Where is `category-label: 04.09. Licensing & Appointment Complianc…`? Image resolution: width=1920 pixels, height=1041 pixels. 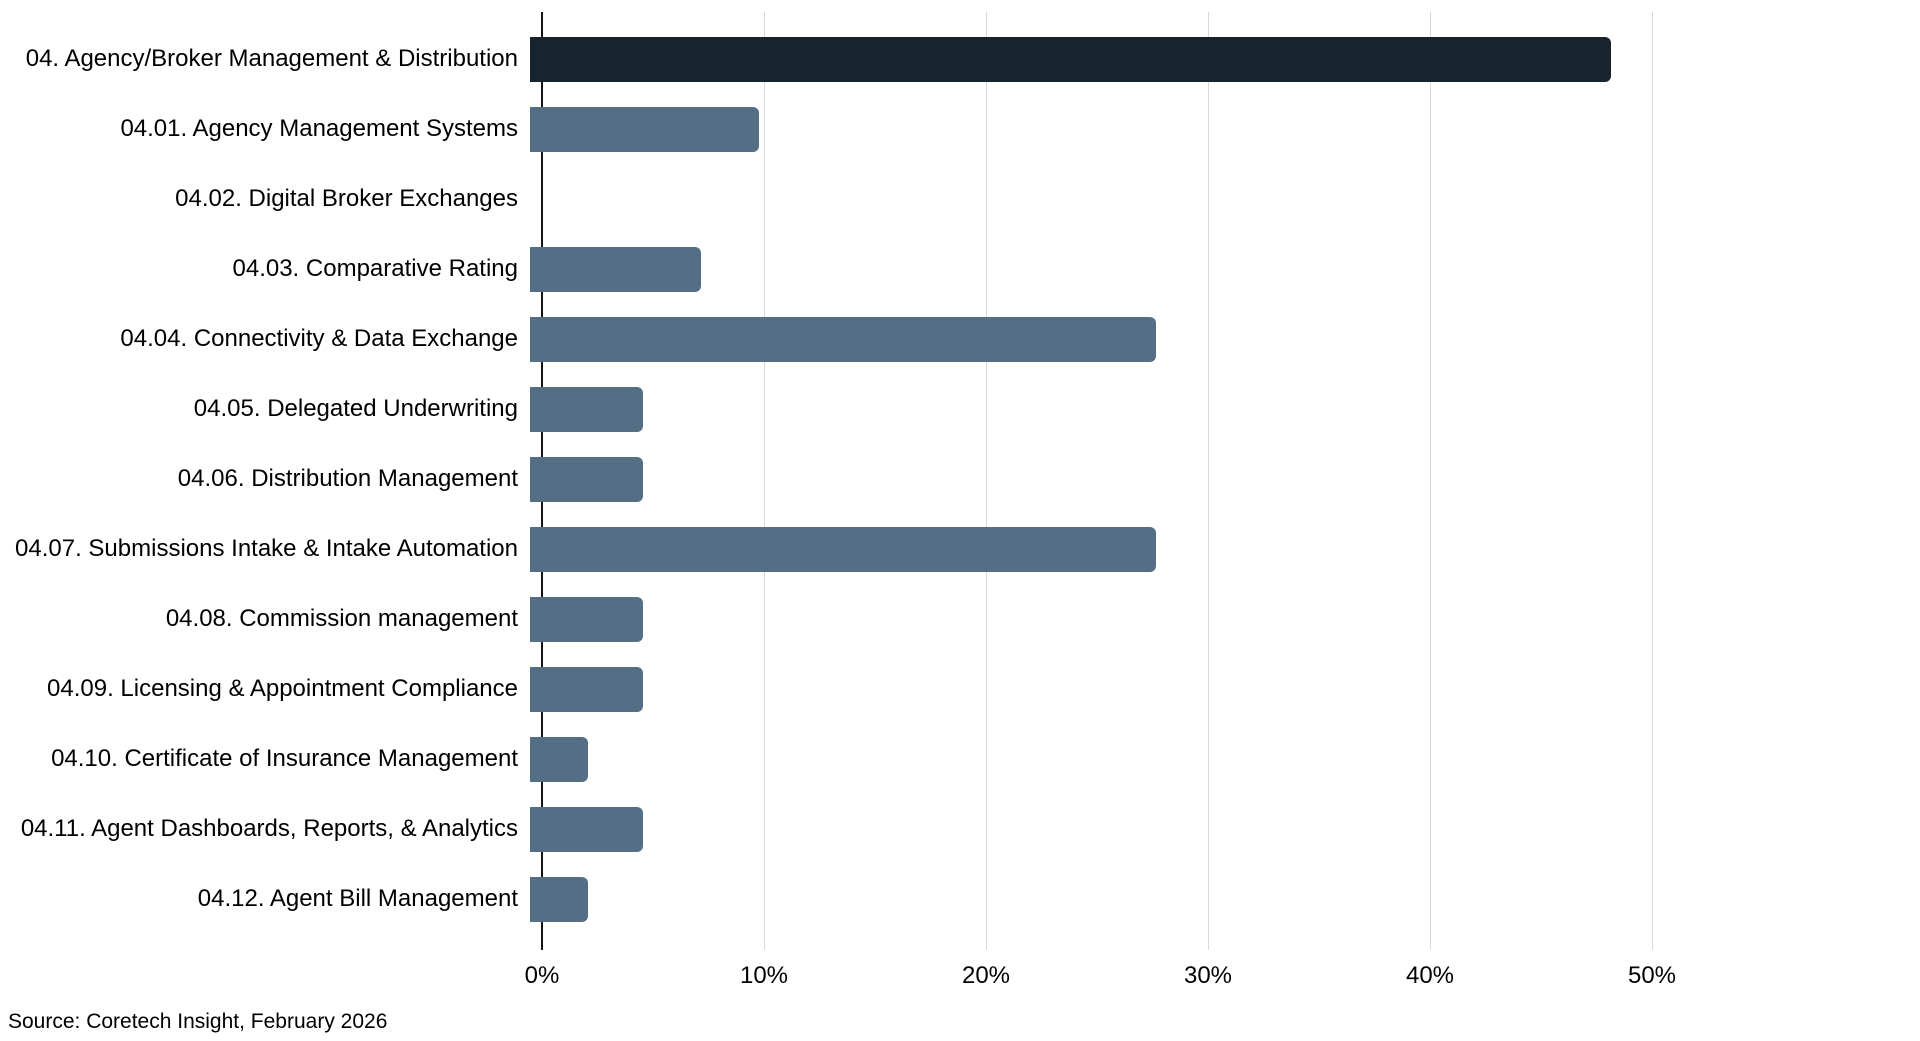 category-label: 04.09. Licensing & Appointment Complianc… is located at coordinates (282, 689).